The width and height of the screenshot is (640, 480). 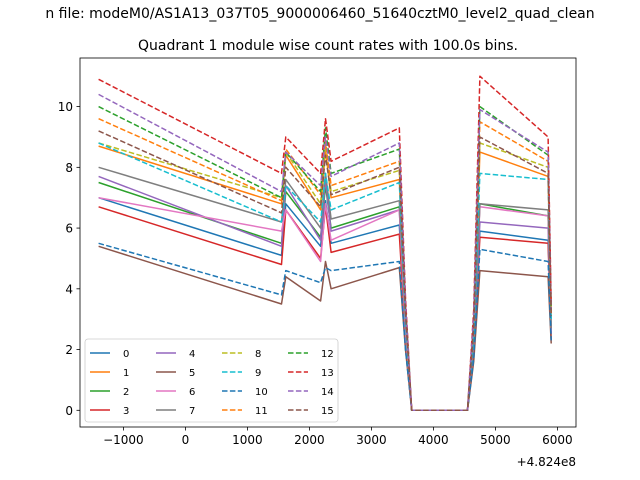 I want to click on legend-frame, so click(x=211, y=380).